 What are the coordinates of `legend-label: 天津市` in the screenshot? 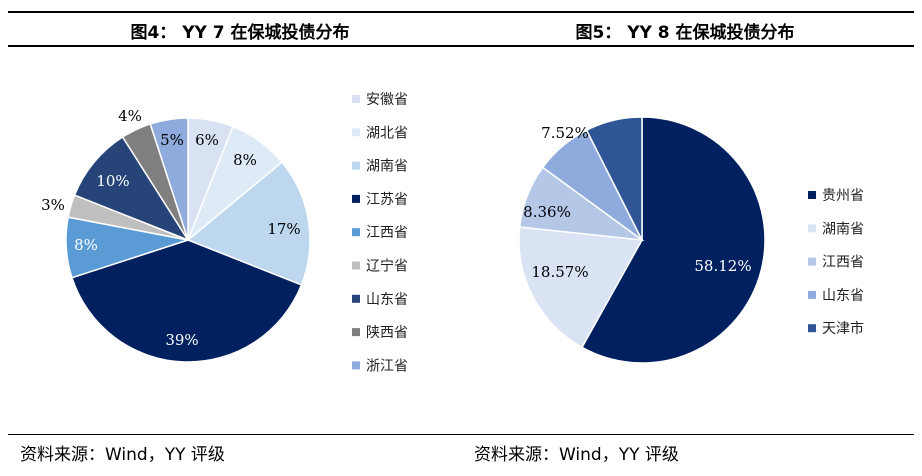 It's located at (843, 328).